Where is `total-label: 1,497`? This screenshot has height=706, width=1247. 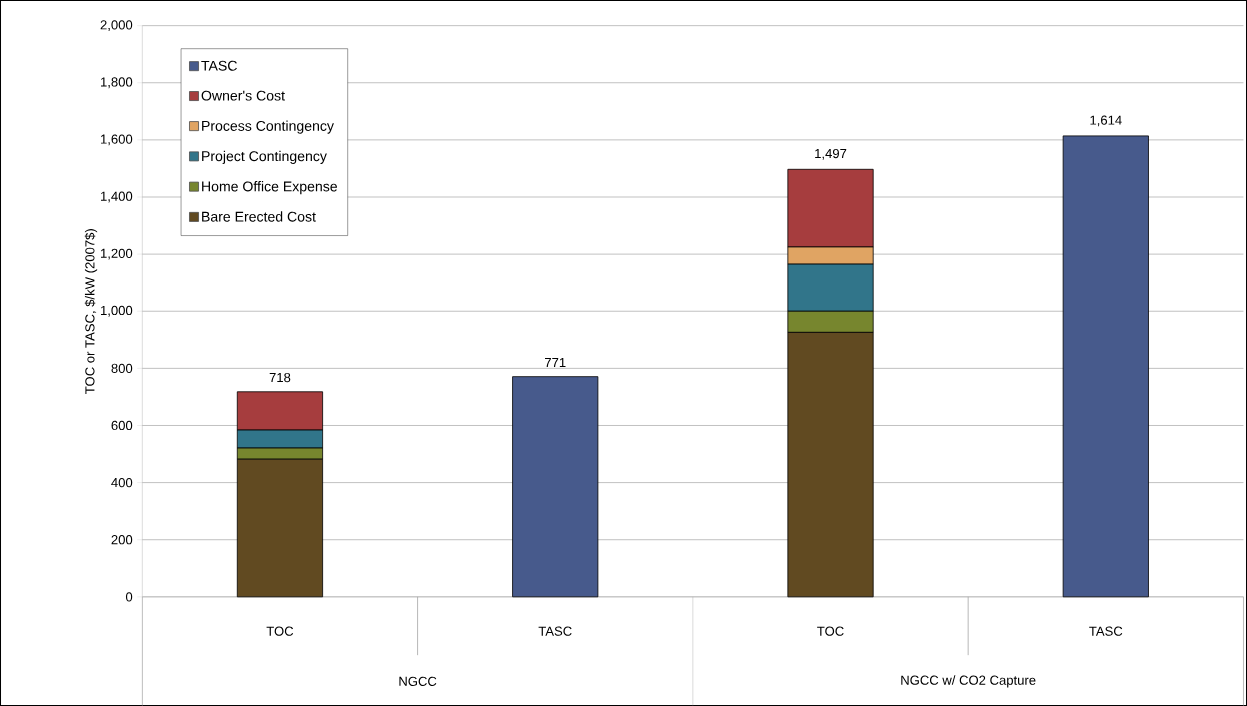 total-label: 1,497 is located at coordinates (831, 154).